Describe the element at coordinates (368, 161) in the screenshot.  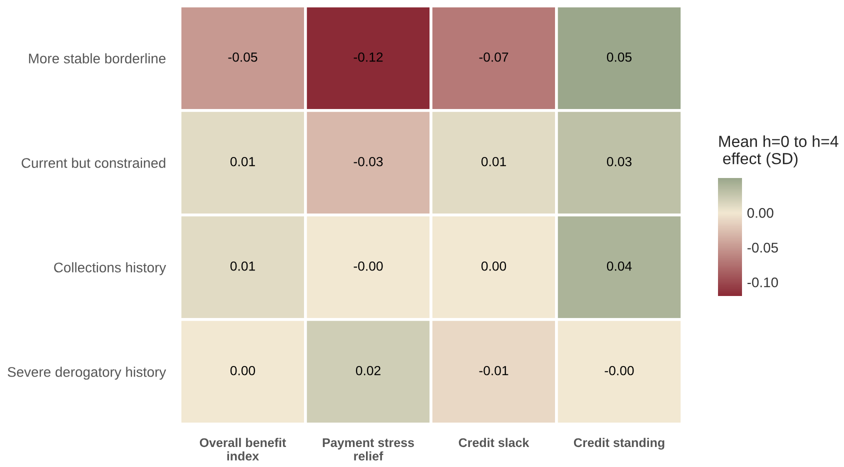
I see `data-label: -0.03` at that location.